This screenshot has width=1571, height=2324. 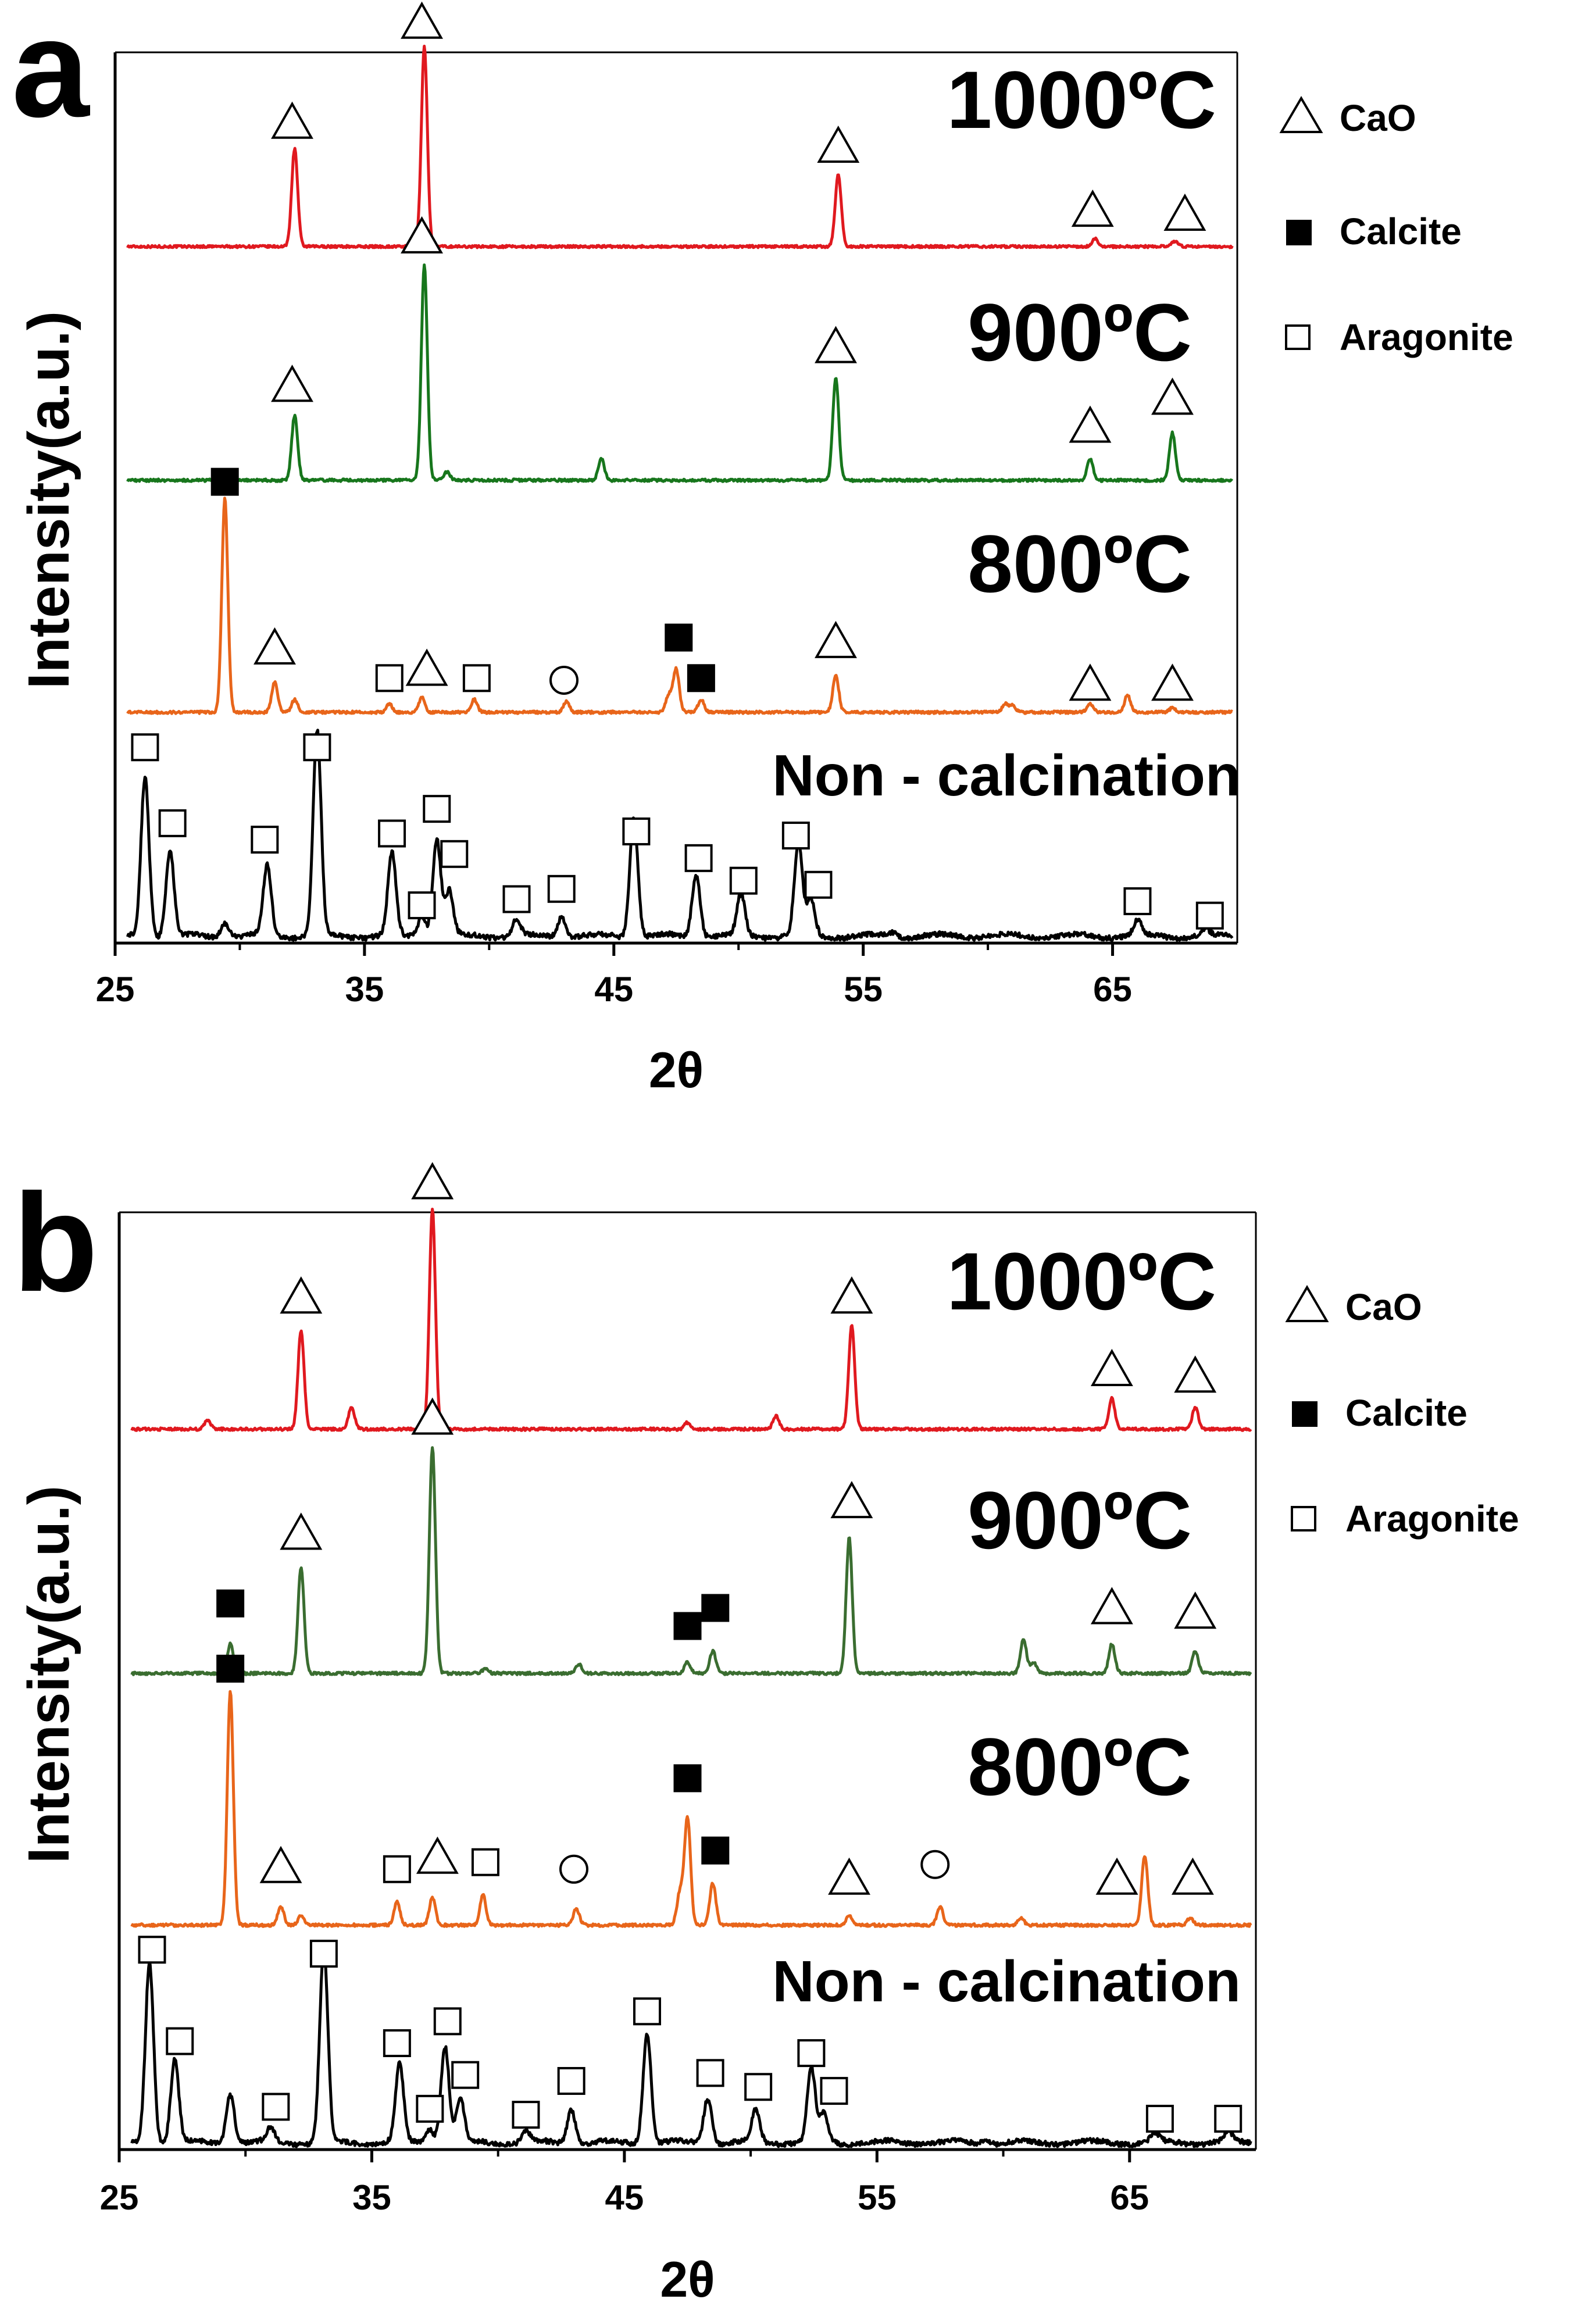 What do you see at coordinates (119, 2197) in the screenshot?
I see `x-tick-label: 25` at bounding box center [119, 2197].